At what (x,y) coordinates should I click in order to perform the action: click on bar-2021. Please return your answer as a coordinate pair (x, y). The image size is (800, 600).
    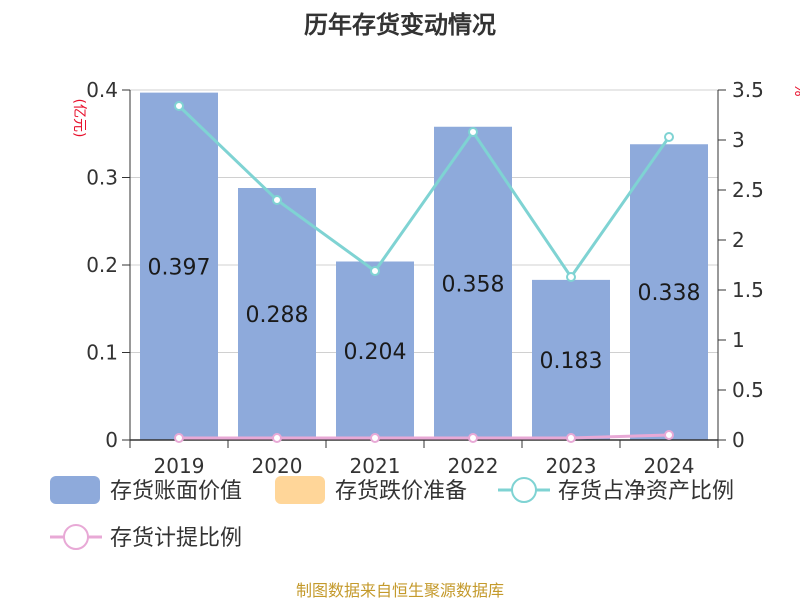
    Looking at the image, I should click on (375, 350).